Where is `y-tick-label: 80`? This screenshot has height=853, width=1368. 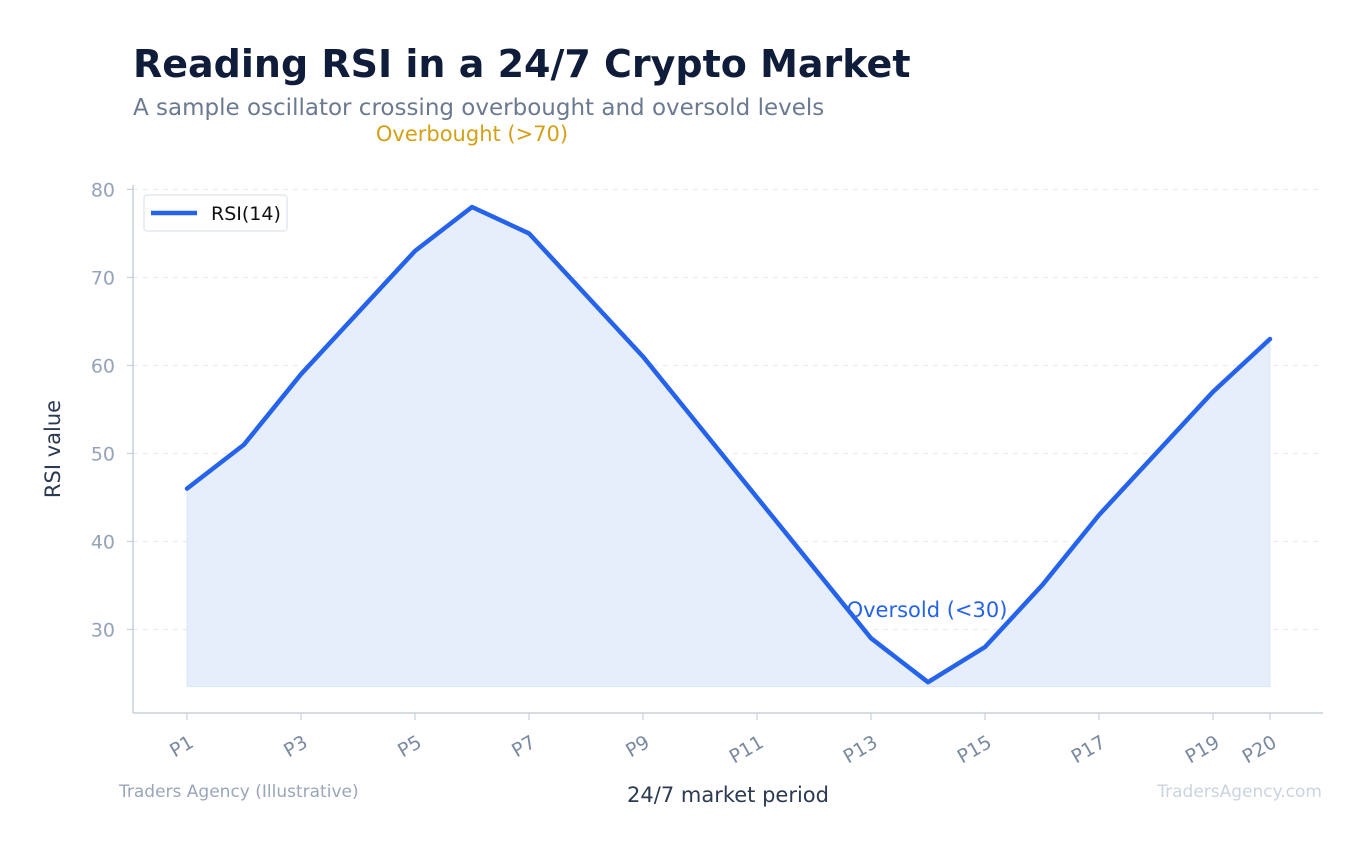
y-tick-label: 80 is located at coordinates (103, 190).